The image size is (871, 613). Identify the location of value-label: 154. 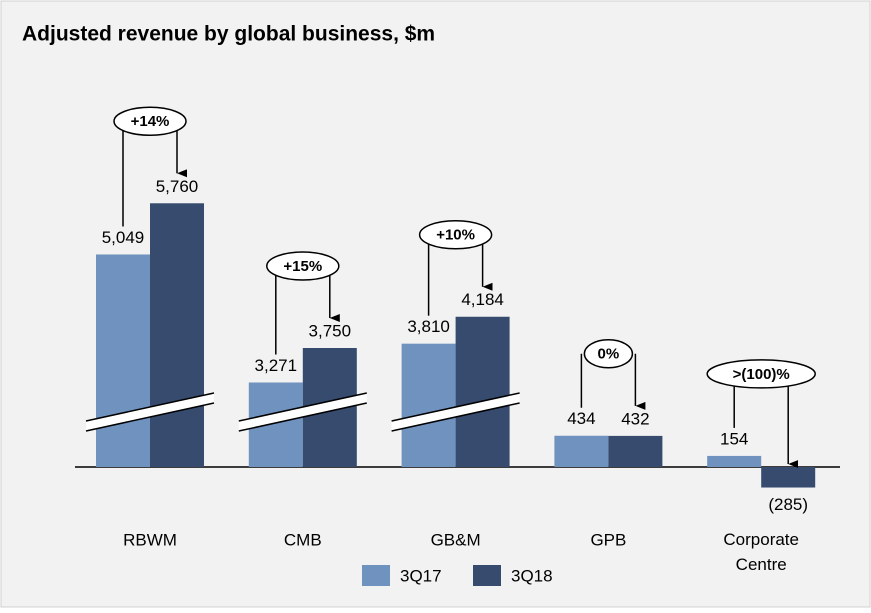
(734, 438).